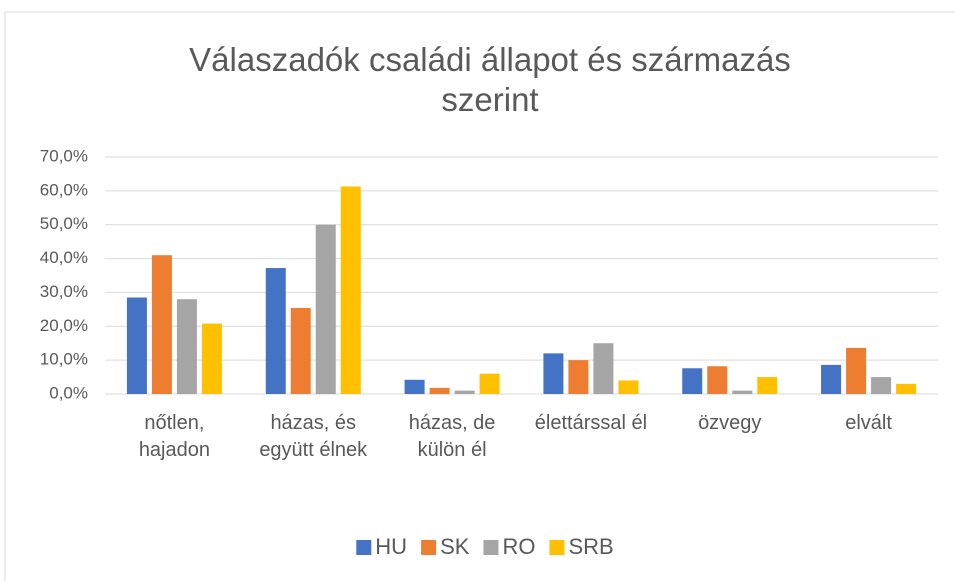 This screenshot has width=955, height=581. What do you see at coordinates (174, 436) in the screenshot?
I see `x-tick-label: nőtlen, hajadon` at bounding box center [174, 436].